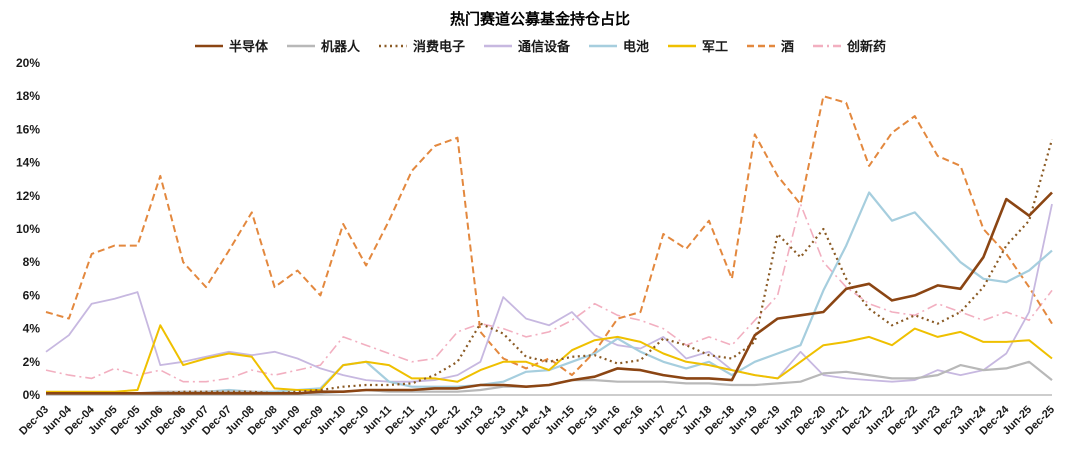  I want to click on legend-item-通信设备: 通信设备, so click(526, 45).